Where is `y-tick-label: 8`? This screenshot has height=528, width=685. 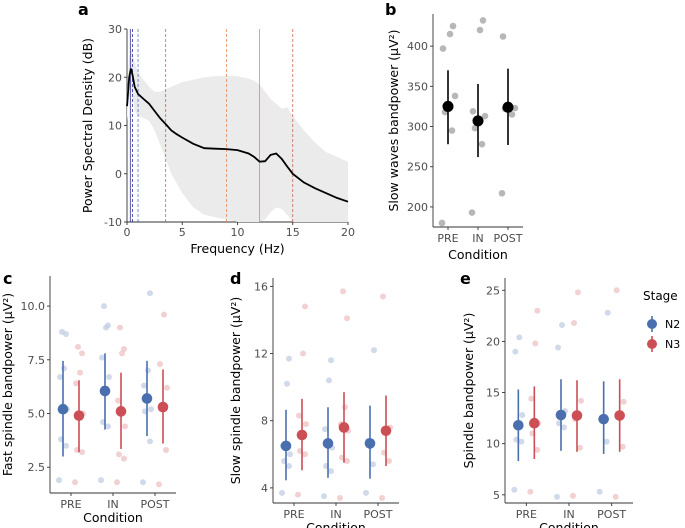 y-tick-label: 8 is located at coordinates (264, 421).